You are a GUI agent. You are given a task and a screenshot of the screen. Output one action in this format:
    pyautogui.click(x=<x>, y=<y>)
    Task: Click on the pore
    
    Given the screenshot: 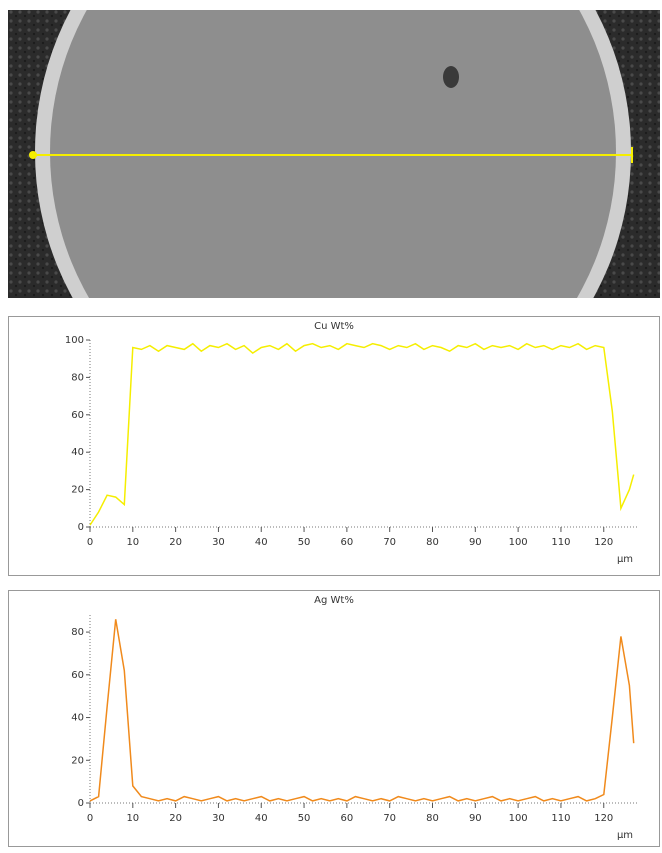 What is the action you would take?
    pyautogui.click(x=451, y=77)
    